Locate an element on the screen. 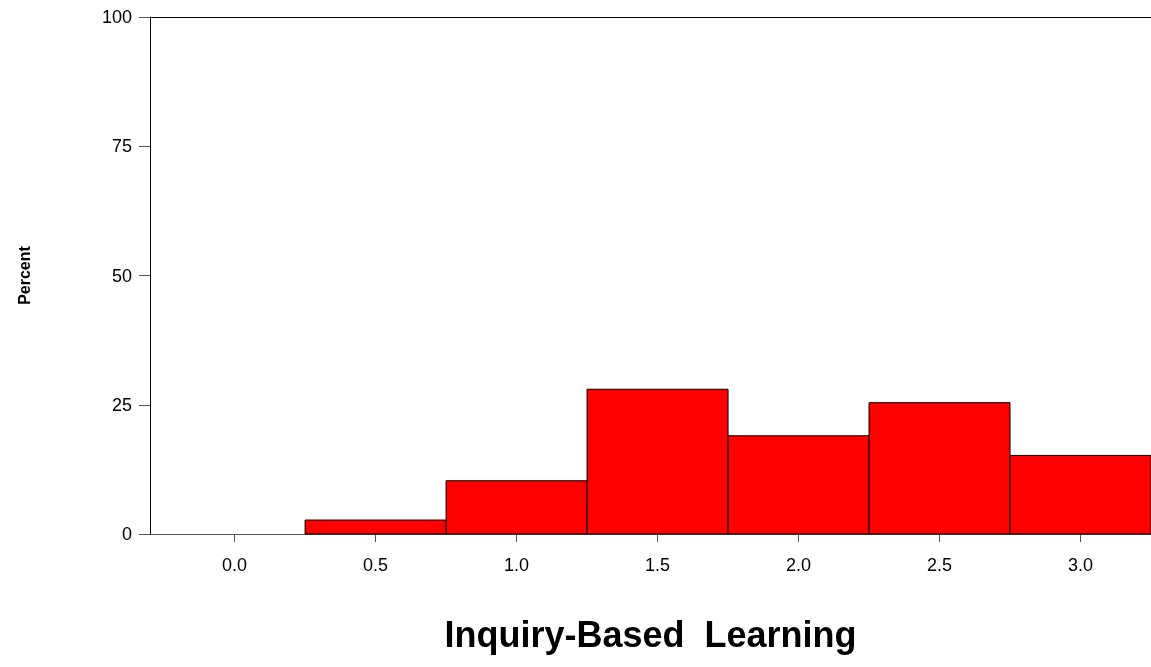  x-tick-label: 0.0 is located at coordinates (235, 565).